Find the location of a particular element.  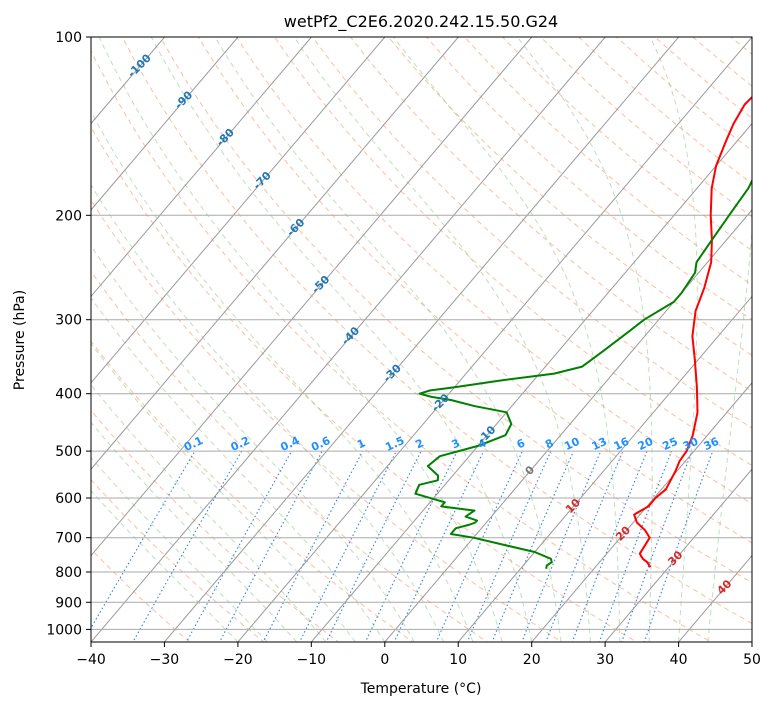

x-tick-label: −10 is located at coordinates (312, 660).